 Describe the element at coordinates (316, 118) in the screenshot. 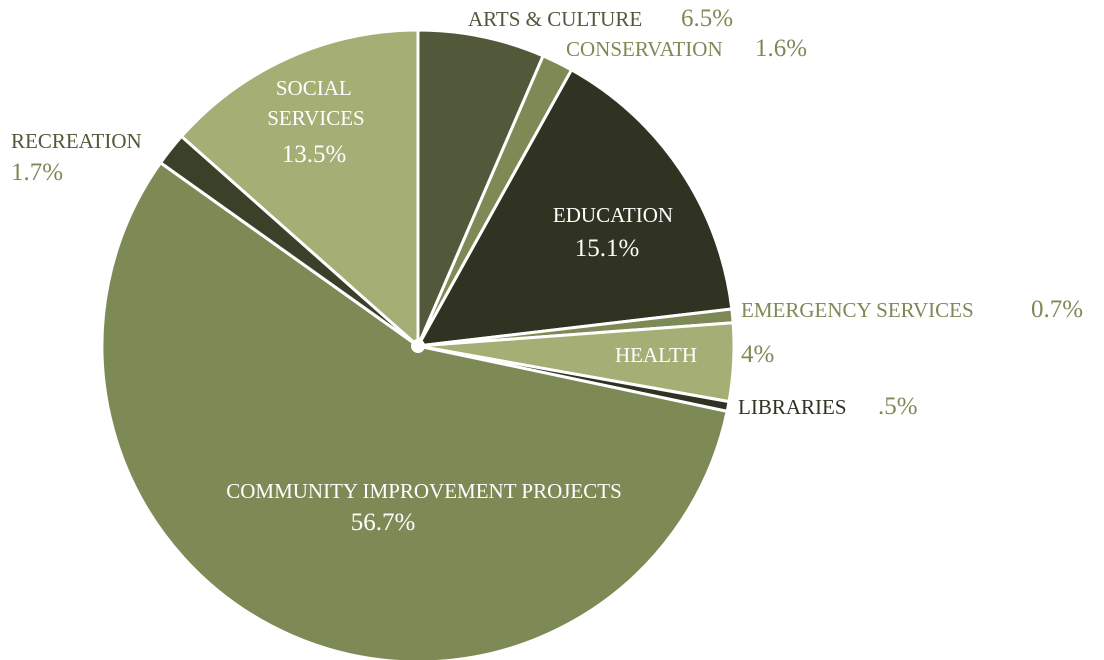

I see `label-social-services-line-2: SERVICES` at that location.